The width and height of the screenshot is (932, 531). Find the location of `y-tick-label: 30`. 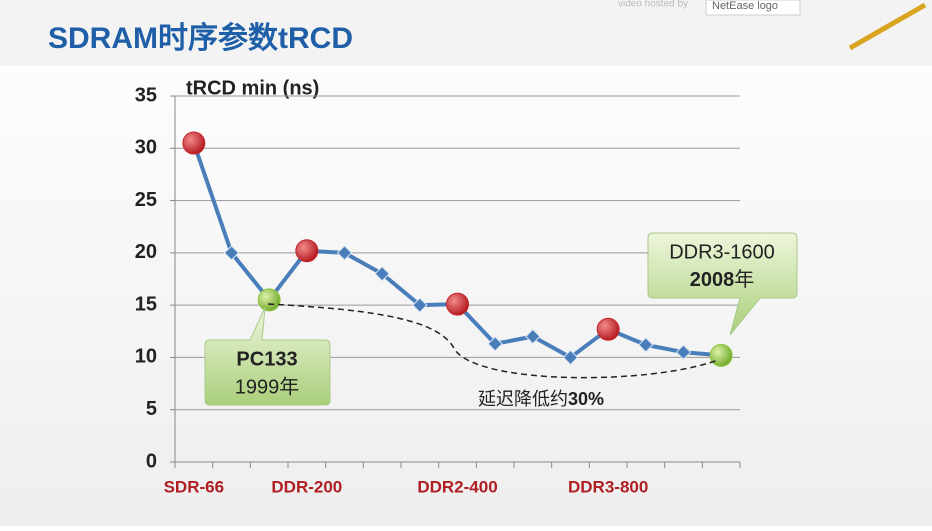

y-tick-label: 30 is located at coordinates (146, 148).